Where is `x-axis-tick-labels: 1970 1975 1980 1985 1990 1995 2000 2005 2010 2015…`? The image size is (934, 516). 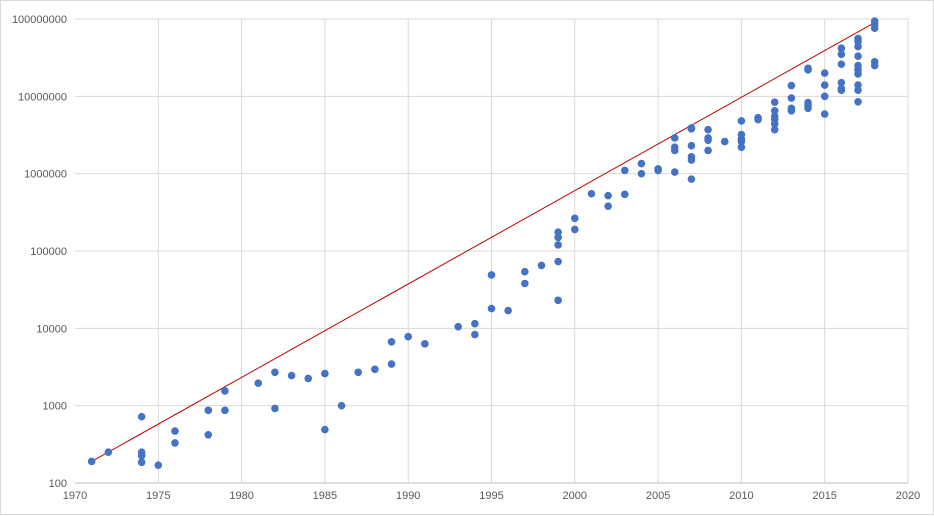
x-axis-tick-labels: 1970 1975 1980 1985 1990 1995 2000 2005 2010 2015… is located at coordinates (491, 496).